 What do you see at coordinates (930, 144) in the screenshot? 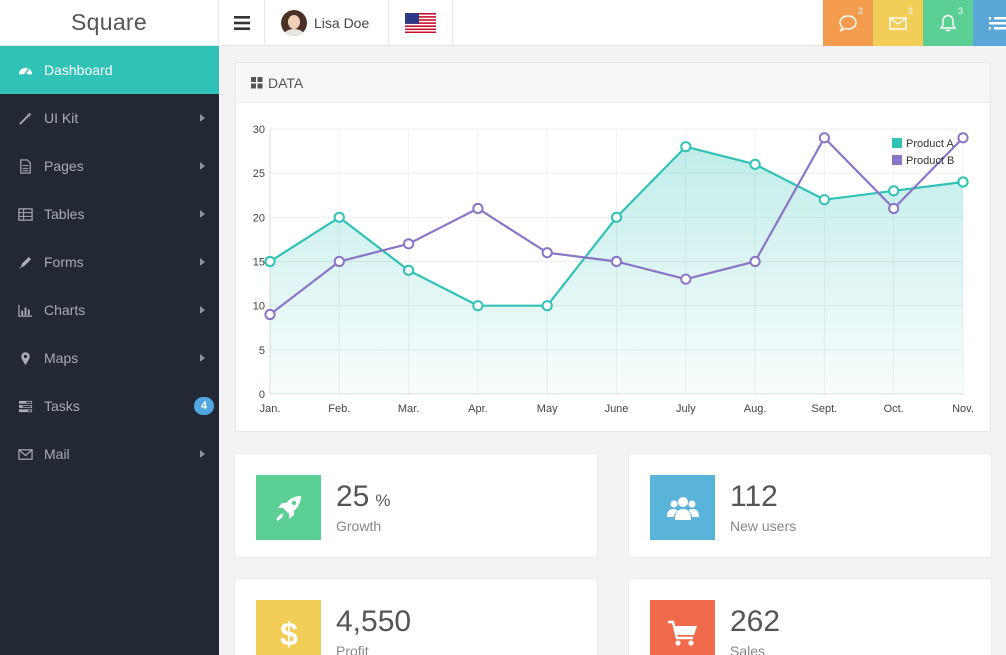
I see `legend-label: Product A` at bounding box center [930, 144].